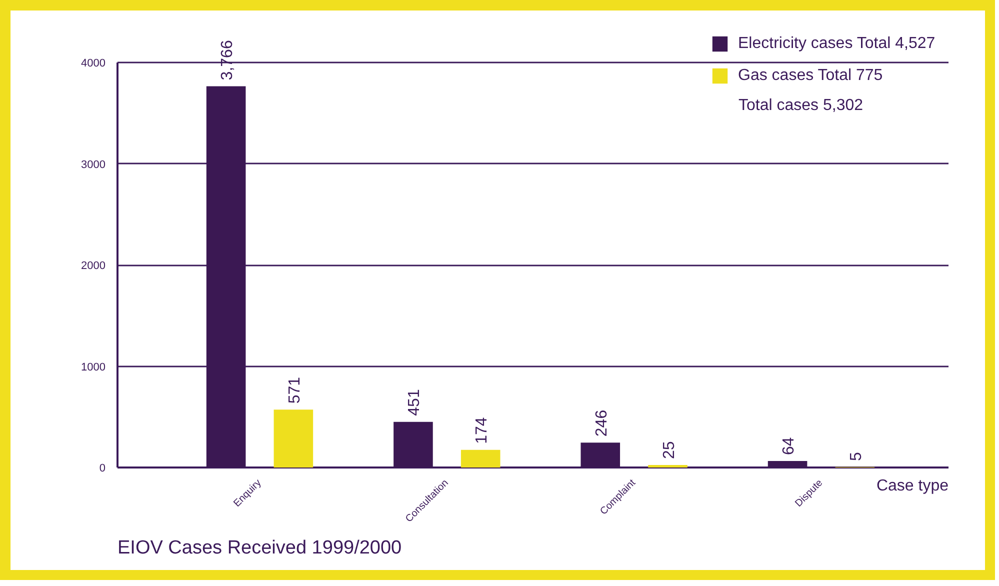 The height and width of the screenshot is (586, 999). Describe the element at coordinates (856, 456) in the screenshot. I see `data-label: 5` at that location.